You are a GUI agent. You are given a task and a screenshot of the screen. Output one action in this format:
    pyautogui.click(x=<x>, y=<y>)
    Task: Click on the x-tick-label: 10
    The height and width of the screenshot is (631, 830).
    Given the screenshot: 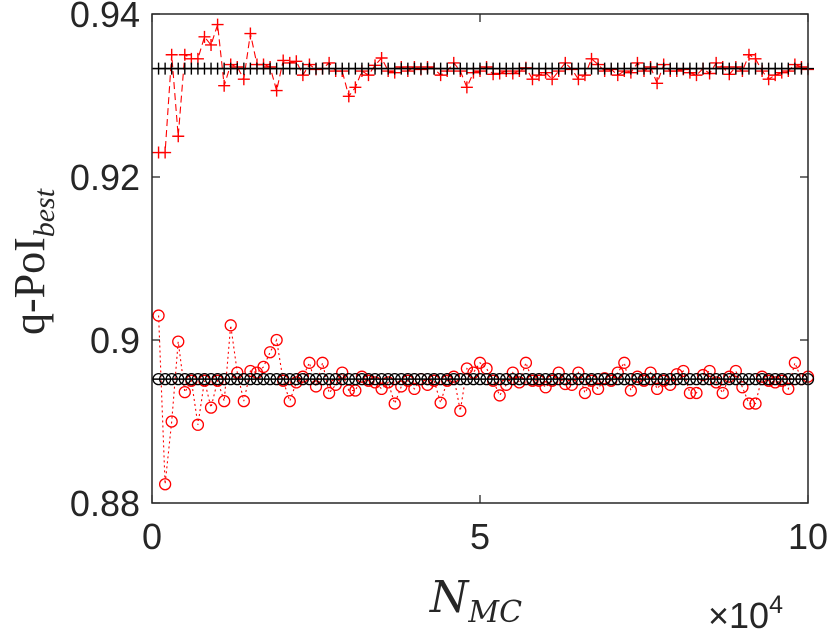 What is the action you would take?
    pyautogui.click(x=808, y=536)
    